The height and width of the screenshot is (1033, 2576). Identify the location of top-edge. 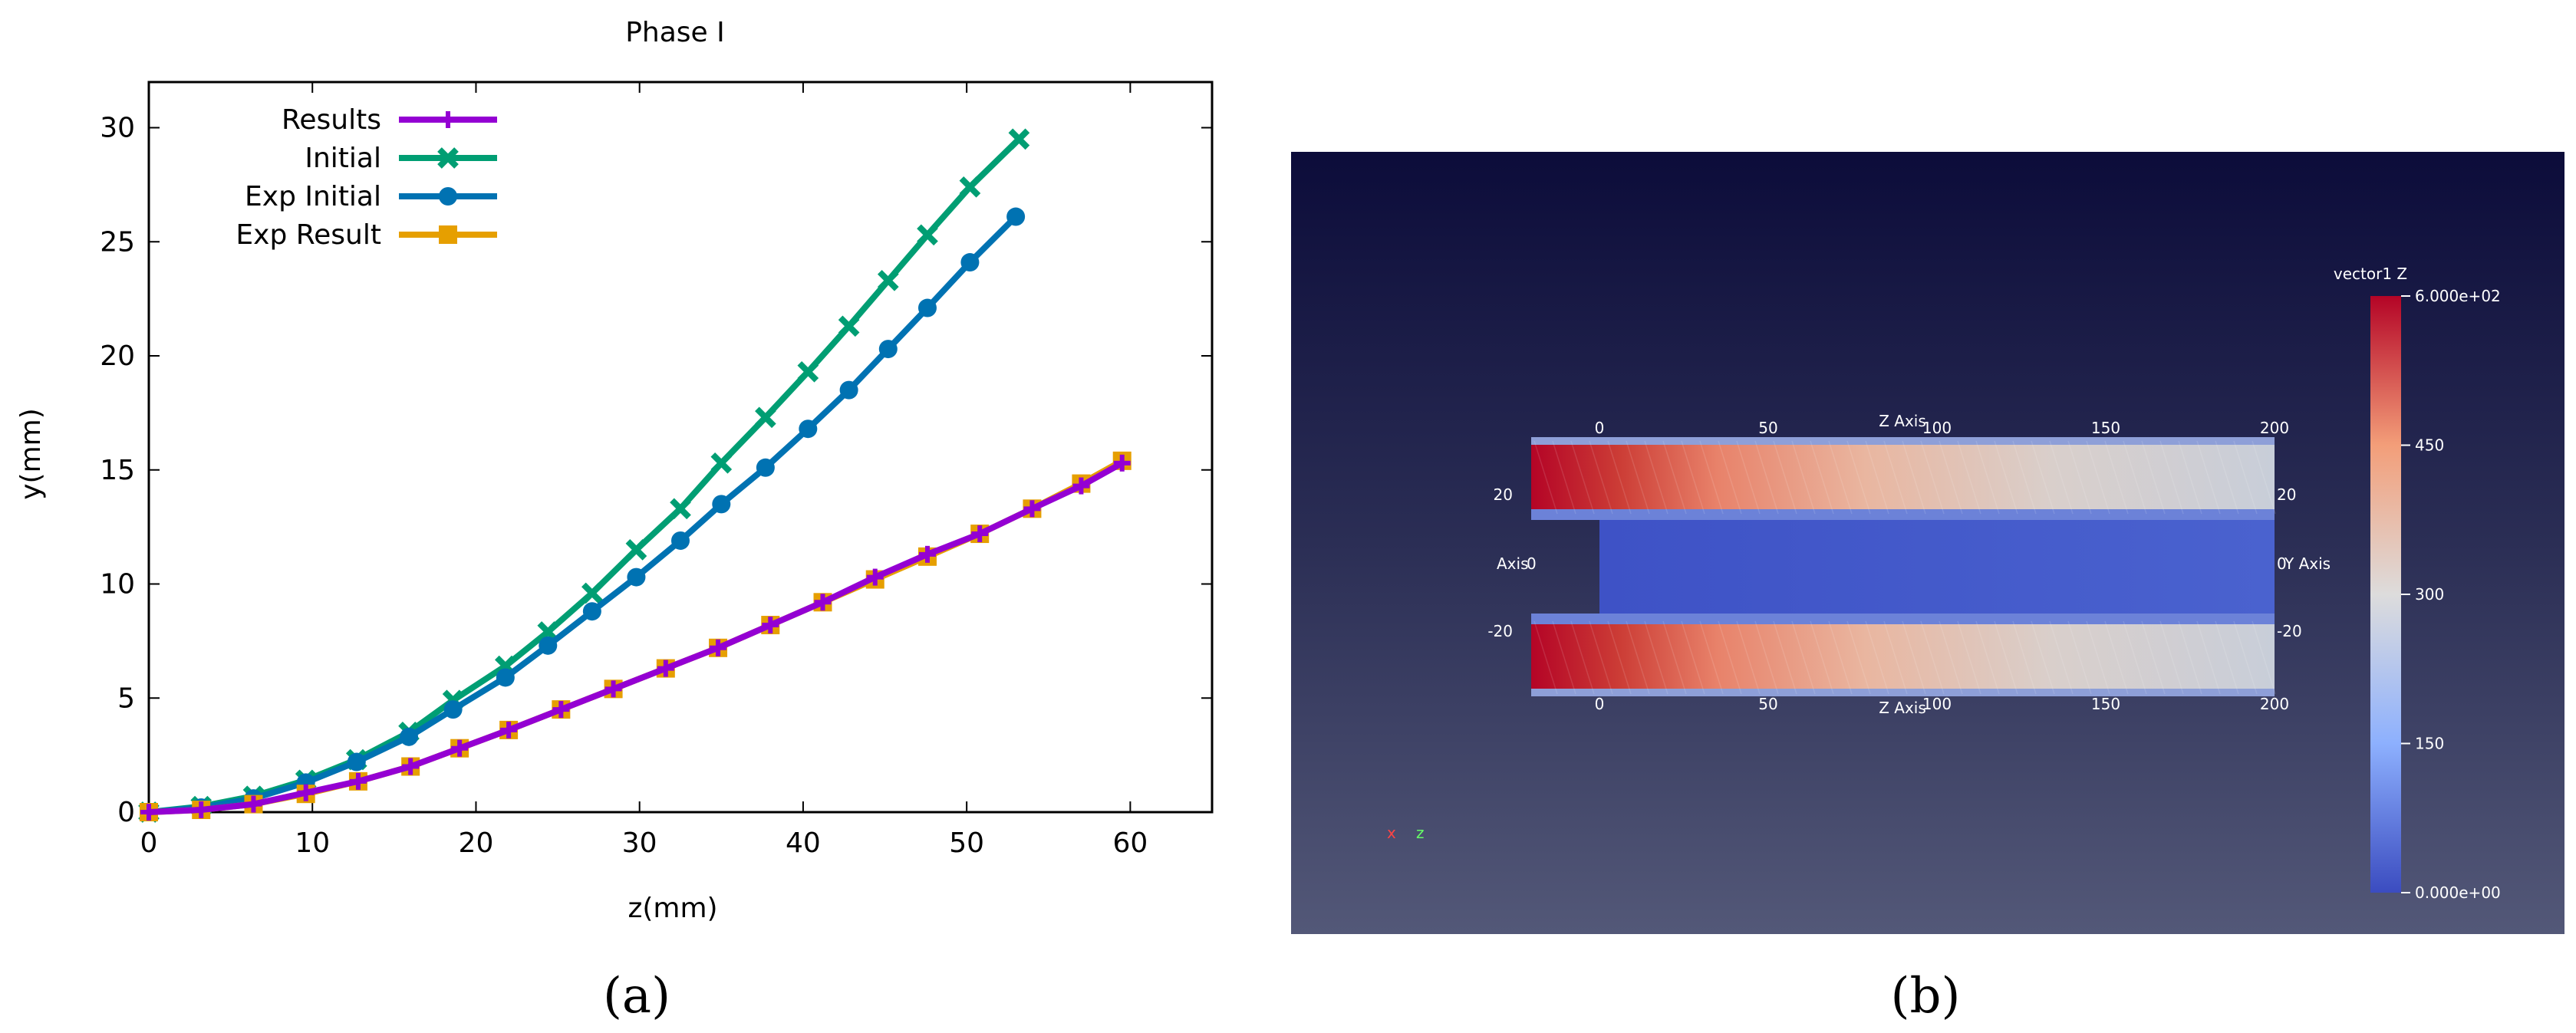
(1903, 441).